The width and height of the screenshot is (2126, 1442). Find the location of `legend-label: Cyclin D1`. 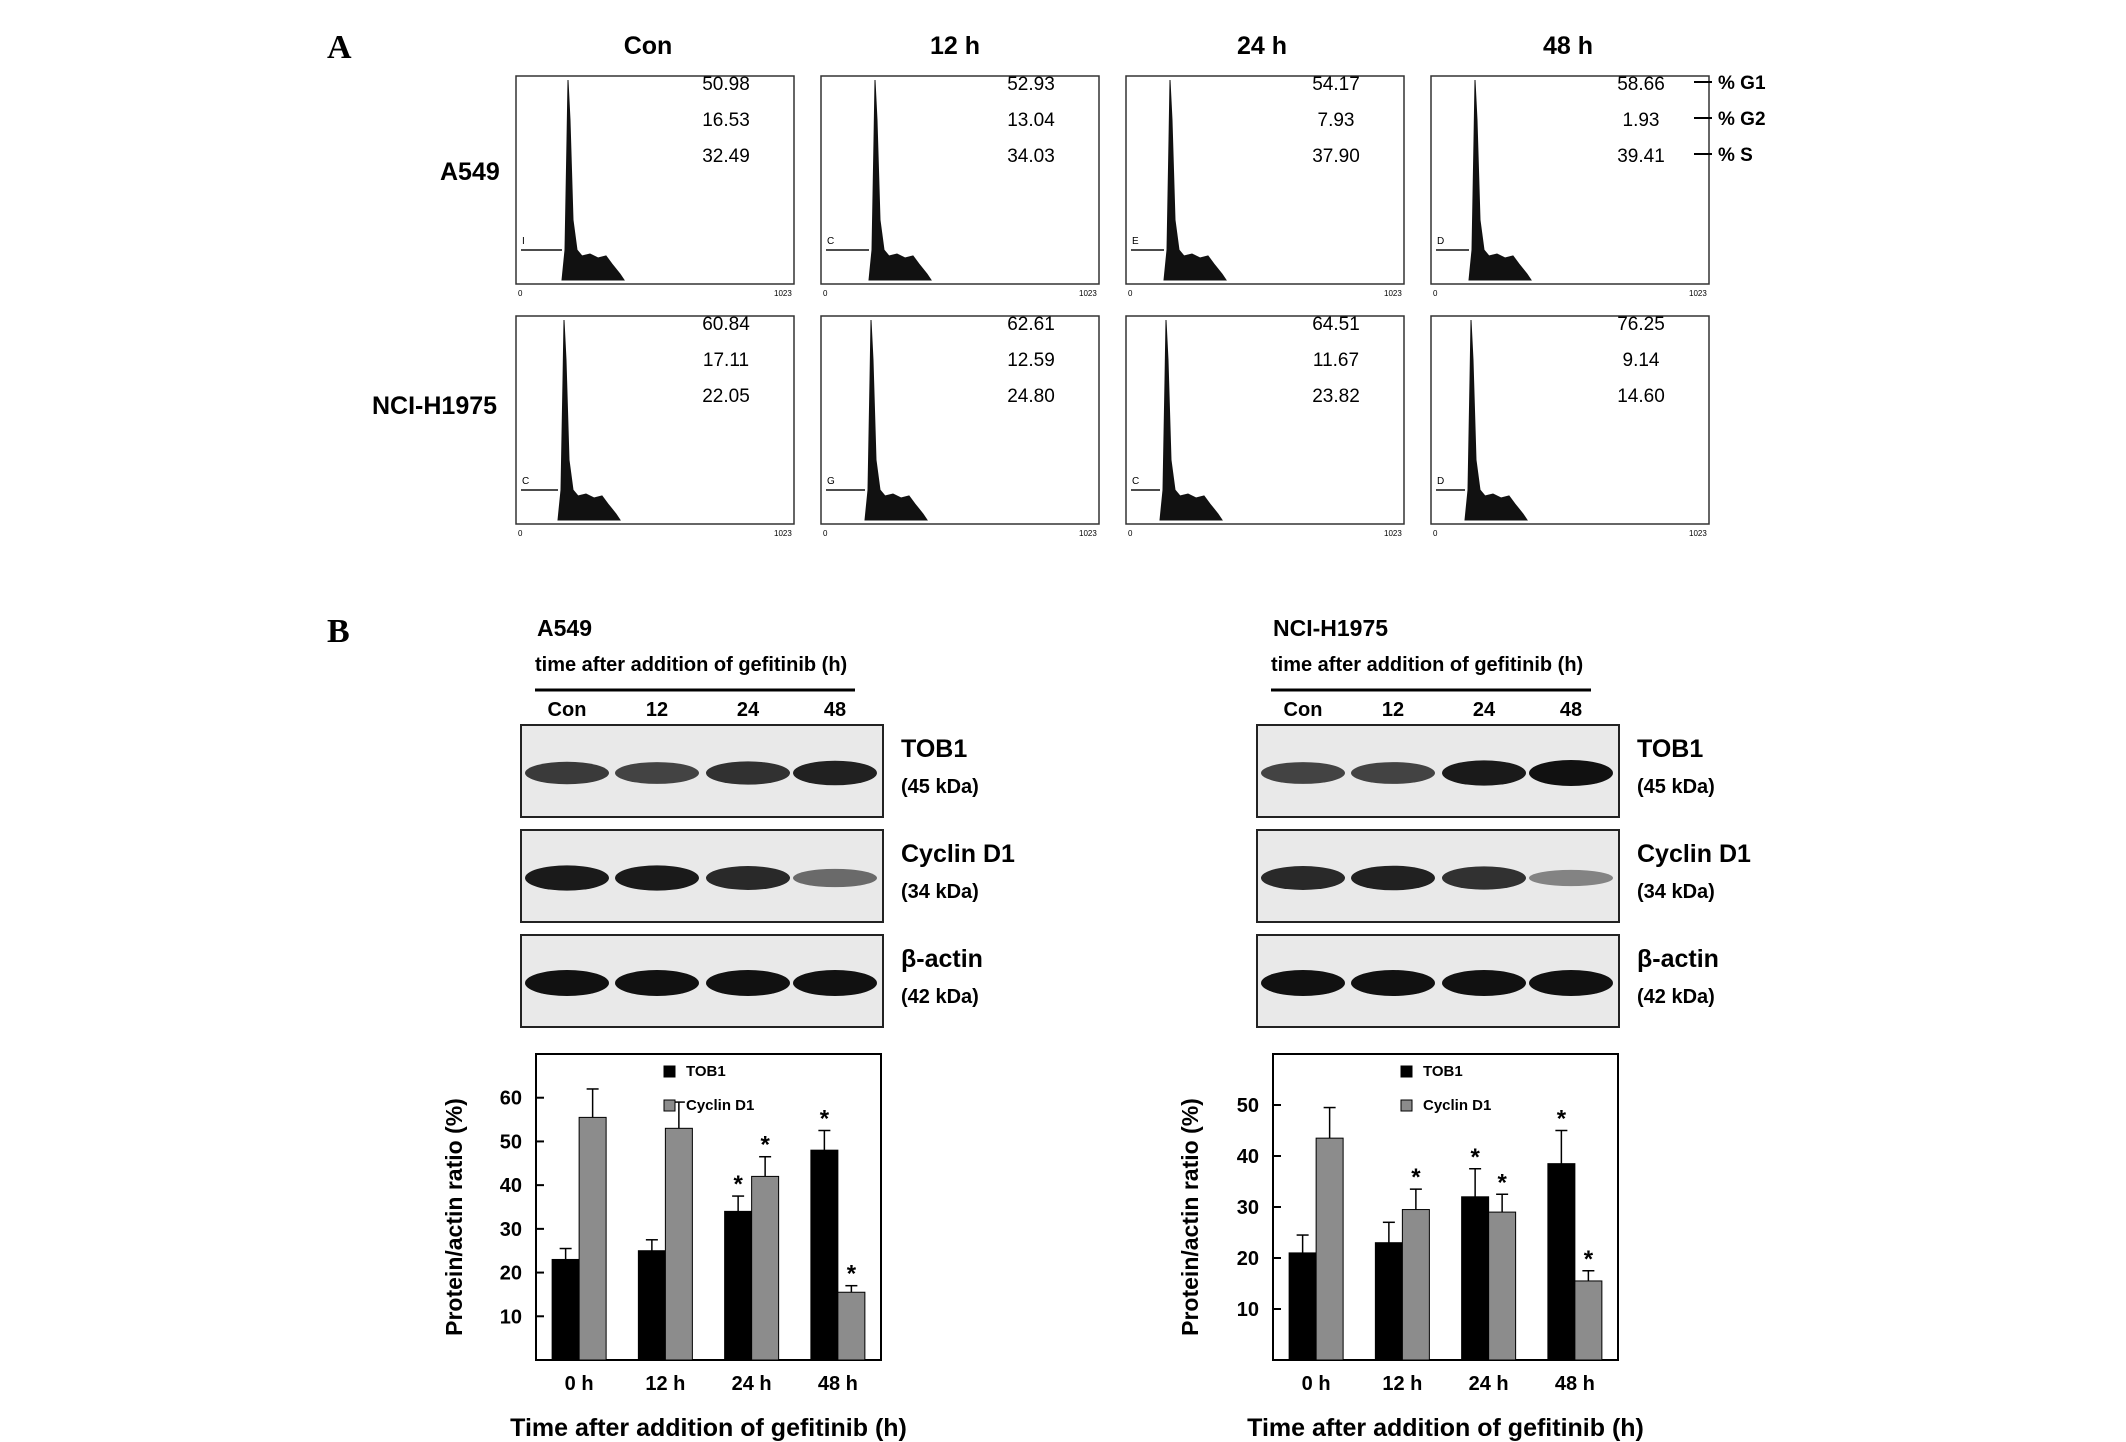

legend-label: Cyclin D1 is located at coordinates (720, 1105).